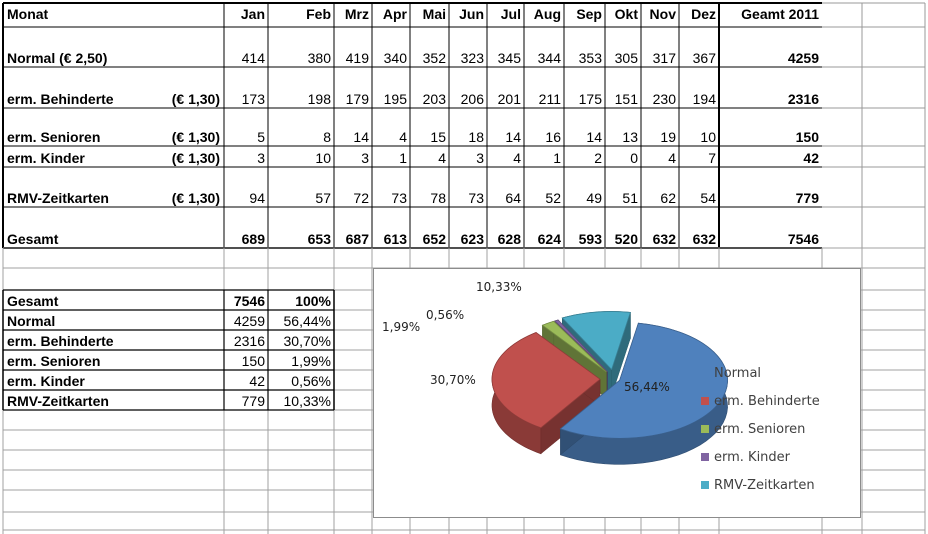  Describe the element at coordinates (626, 239) in the screenshot. I see `value-cell: 520` at that location.